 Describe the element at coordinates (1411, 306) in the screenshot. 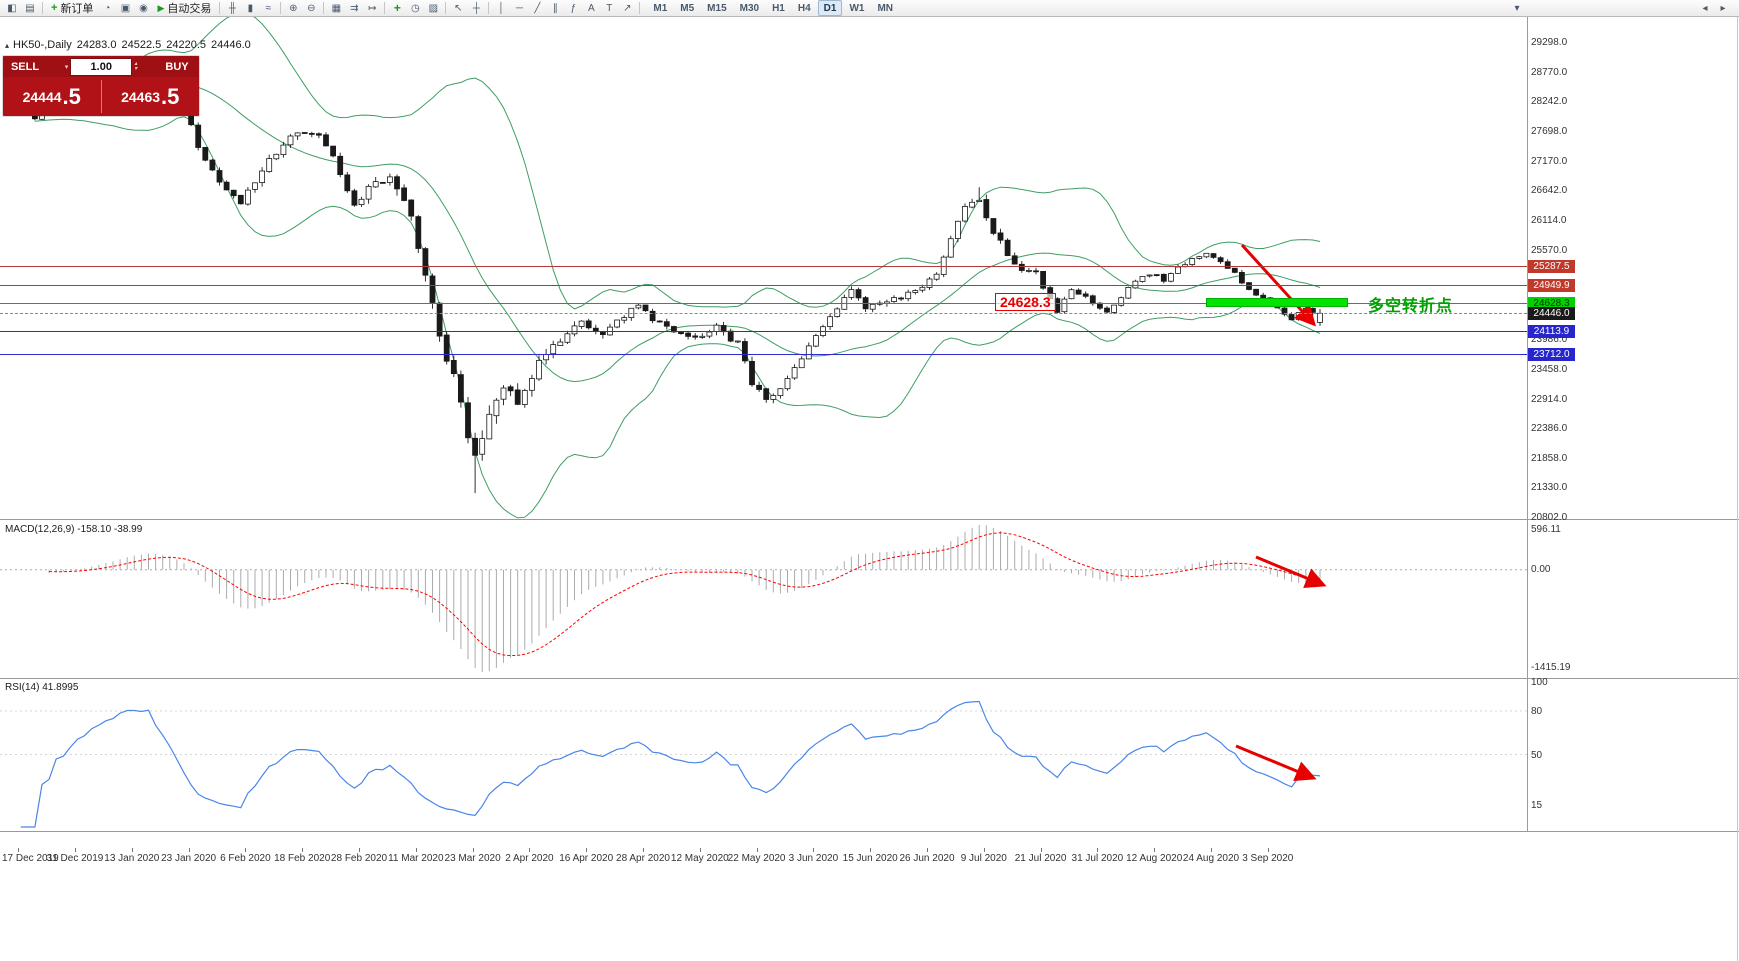

I see `turning-point-label: 多空转折点` at that location.